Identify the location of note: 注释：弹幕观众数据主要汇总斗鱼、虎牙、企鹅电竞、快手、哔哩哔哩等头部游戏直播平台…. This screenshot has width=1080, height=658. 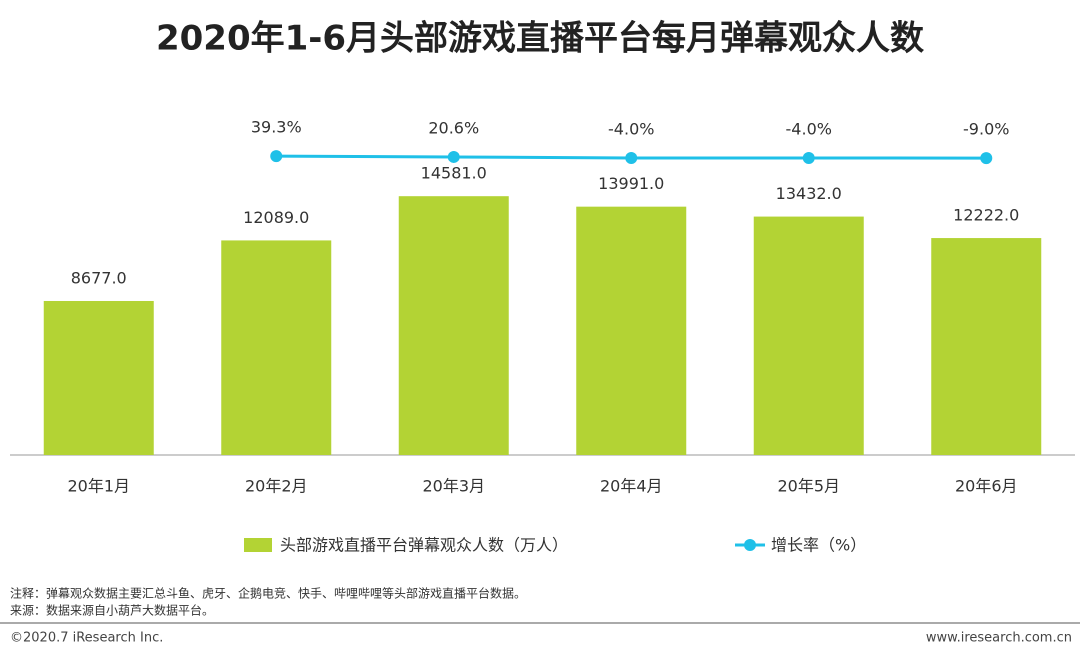
(268, 593).